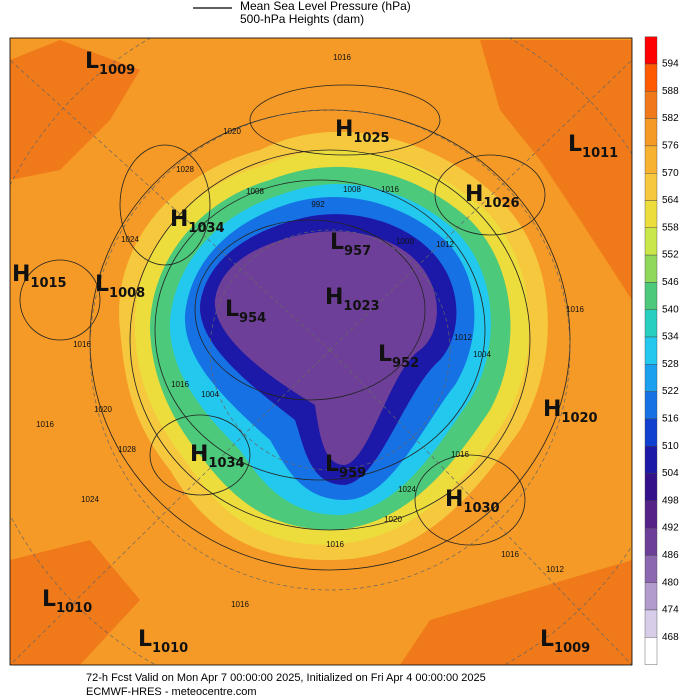  I want to click on pressure-center: L1008, so click(120, 286).